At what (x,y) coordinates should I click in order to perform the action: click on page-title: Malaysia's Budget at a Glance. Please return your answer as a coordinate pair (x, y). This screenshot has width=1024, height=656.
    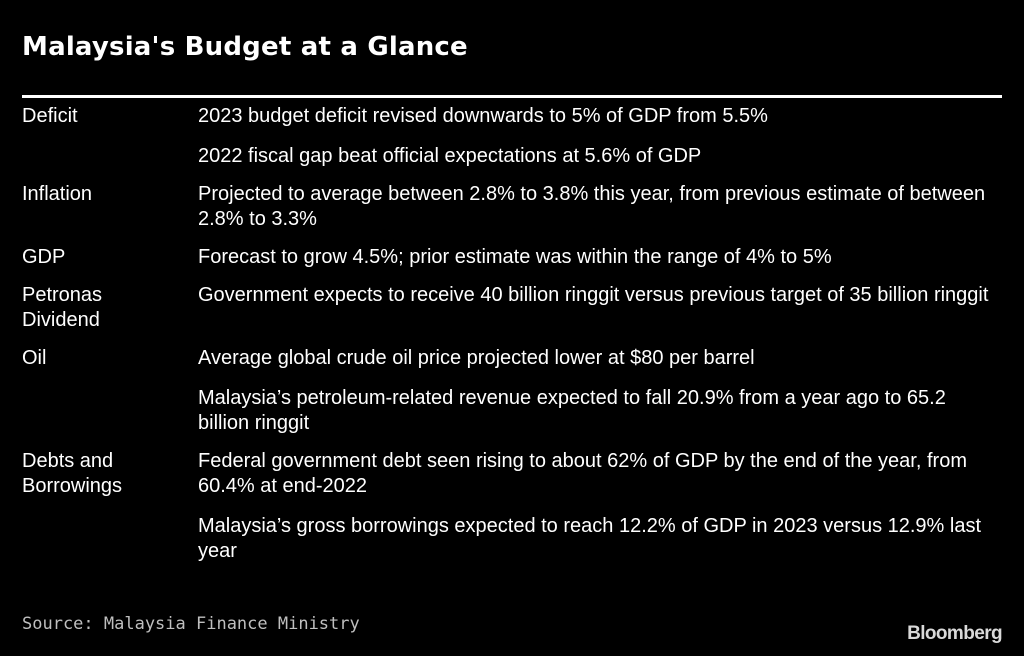
    Looking at the image, I should click on (245, 47).